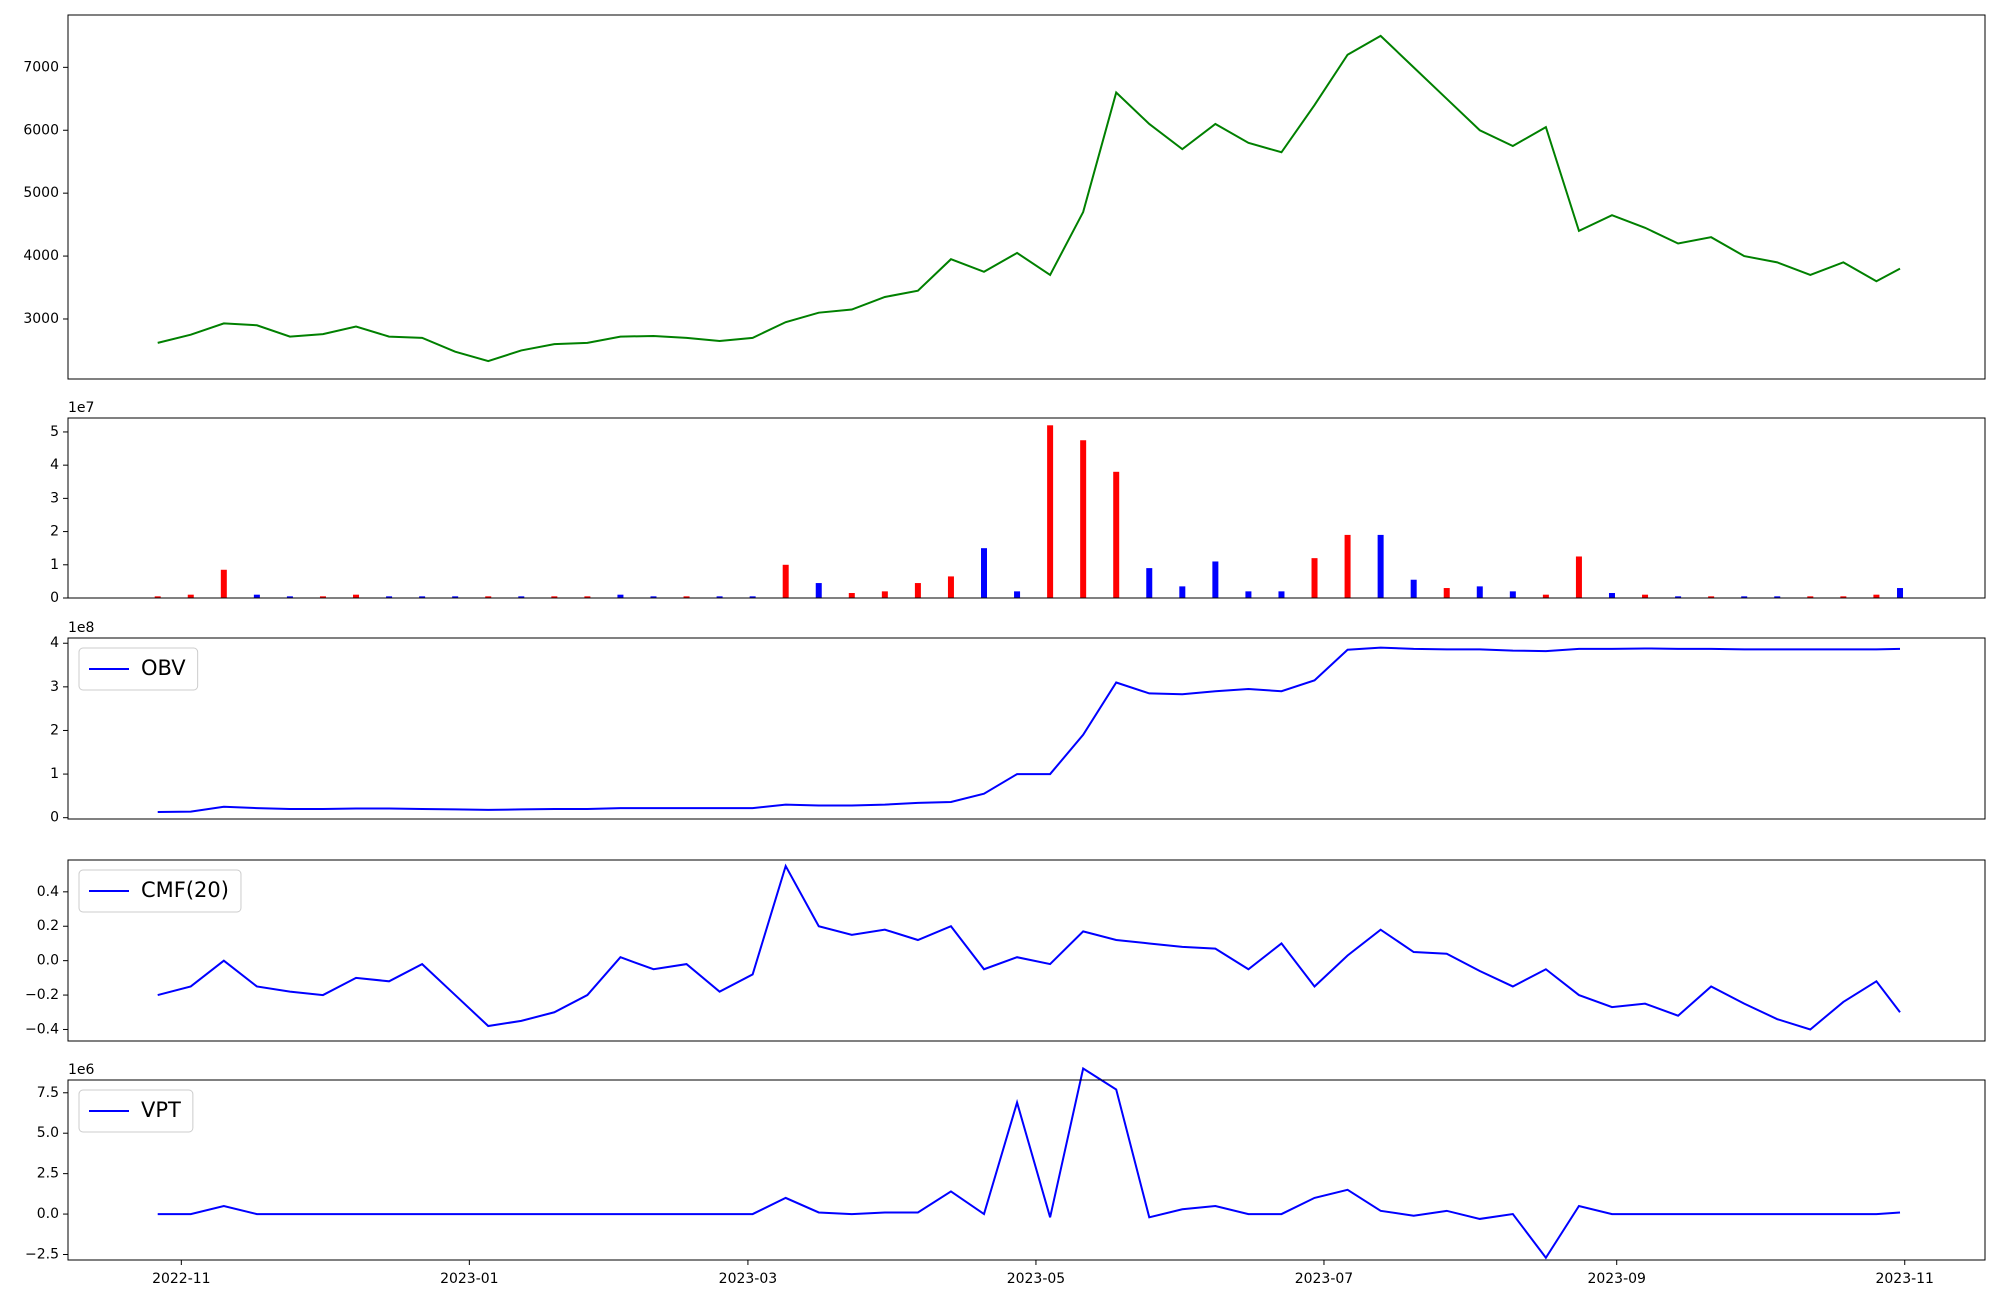 The image size is (2000, 1300). Describe the element at coordinates (41, 130) in the screenshot. I see `y-tick-label: 6000` at that location.